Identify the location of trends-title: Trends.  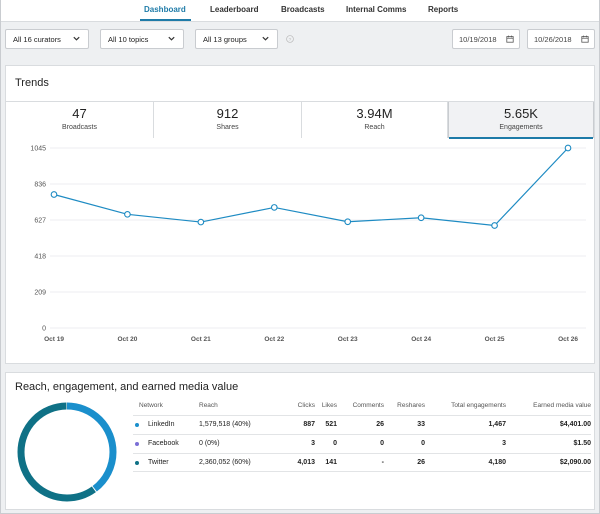
(32, 83).